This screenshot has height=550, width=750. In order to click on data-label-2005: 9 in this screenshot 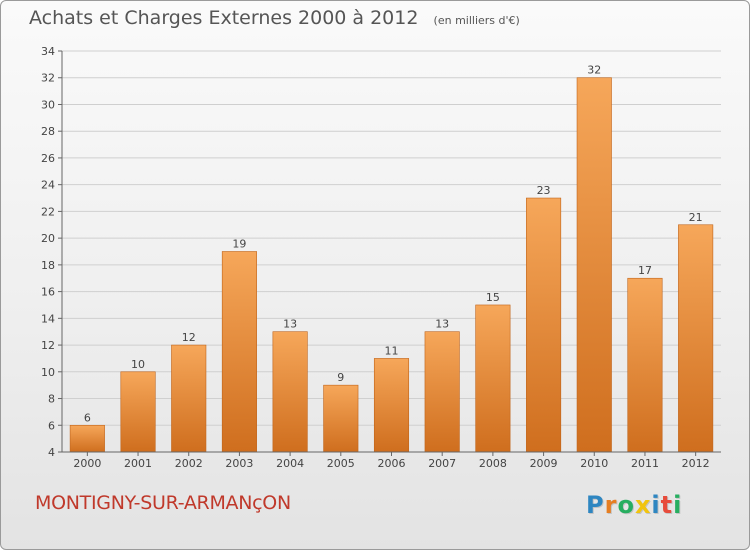, I will do `click(340, 377)`.